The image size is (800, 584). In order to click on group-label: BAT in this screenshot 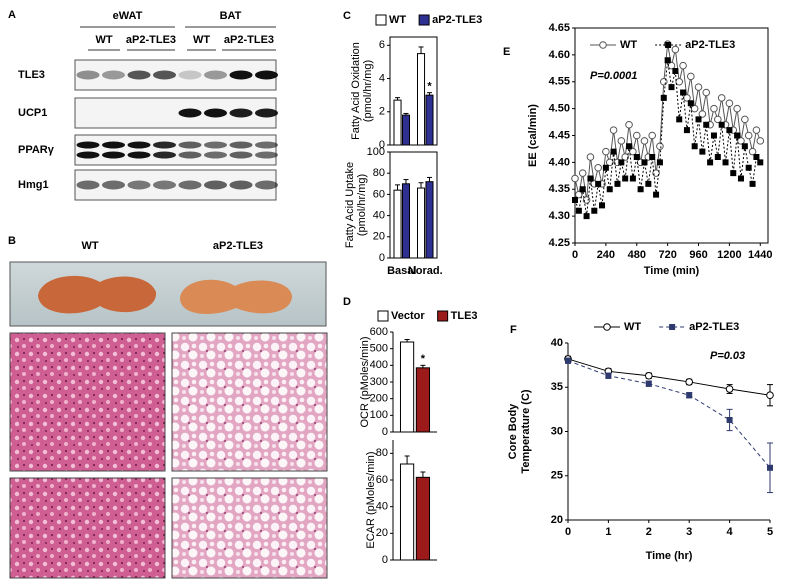, I will do `click(231, 16)`.